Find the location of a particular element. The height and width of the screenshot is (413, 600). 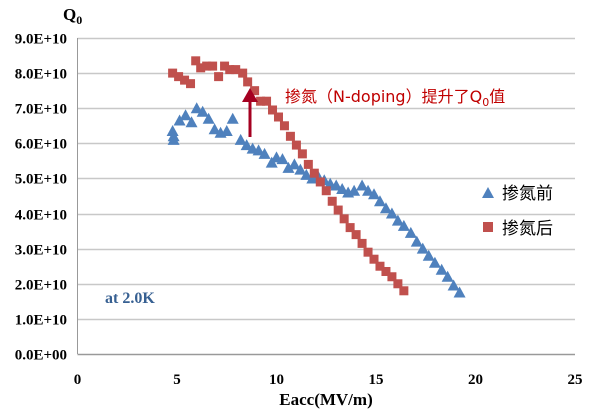

condition-label: at 2.0K is located at coordinates (130, 298).